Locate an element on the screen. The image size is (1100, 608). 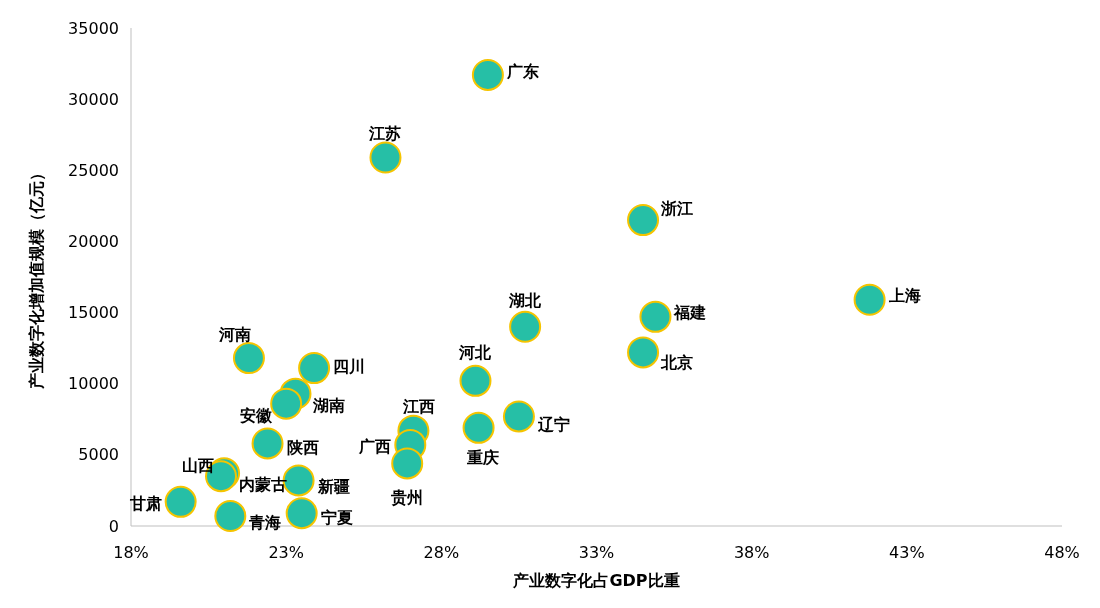
y-tick-label: 10000 is located at coordinates (93, 384).